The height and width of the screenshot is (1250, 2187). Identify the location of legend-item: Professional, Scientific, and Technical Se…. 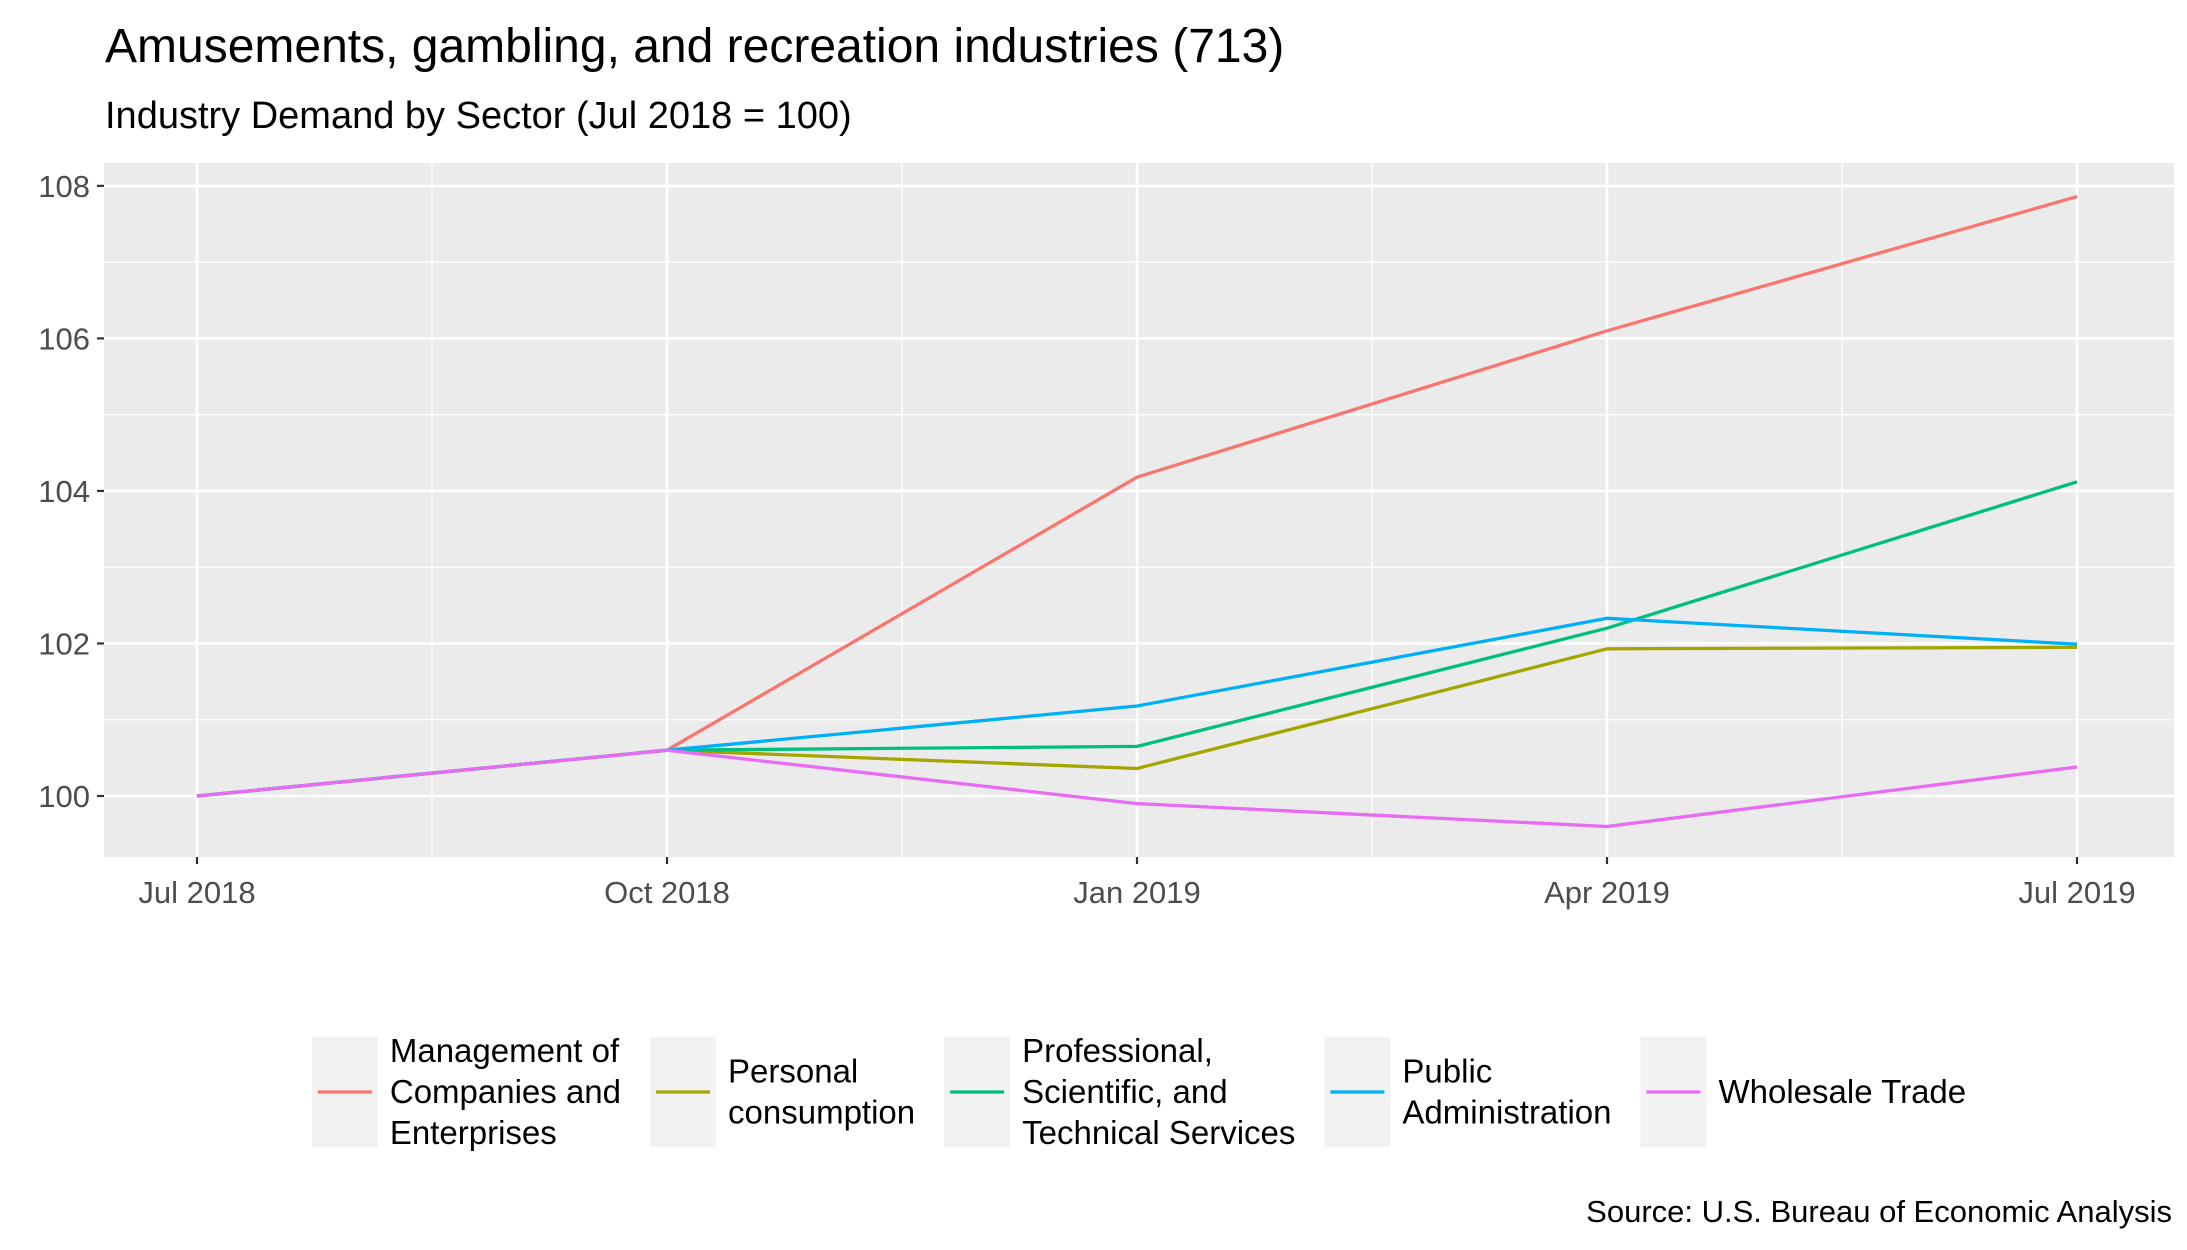
(1119, 1091).